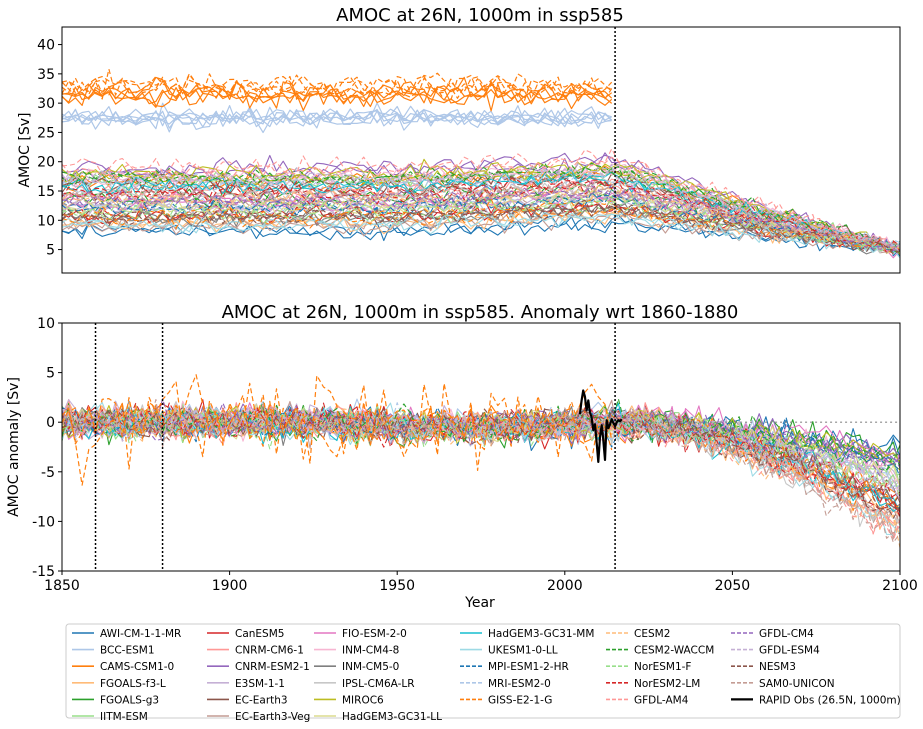  I want to click on bottom-xtick-label: 2100, so click(900, 586).